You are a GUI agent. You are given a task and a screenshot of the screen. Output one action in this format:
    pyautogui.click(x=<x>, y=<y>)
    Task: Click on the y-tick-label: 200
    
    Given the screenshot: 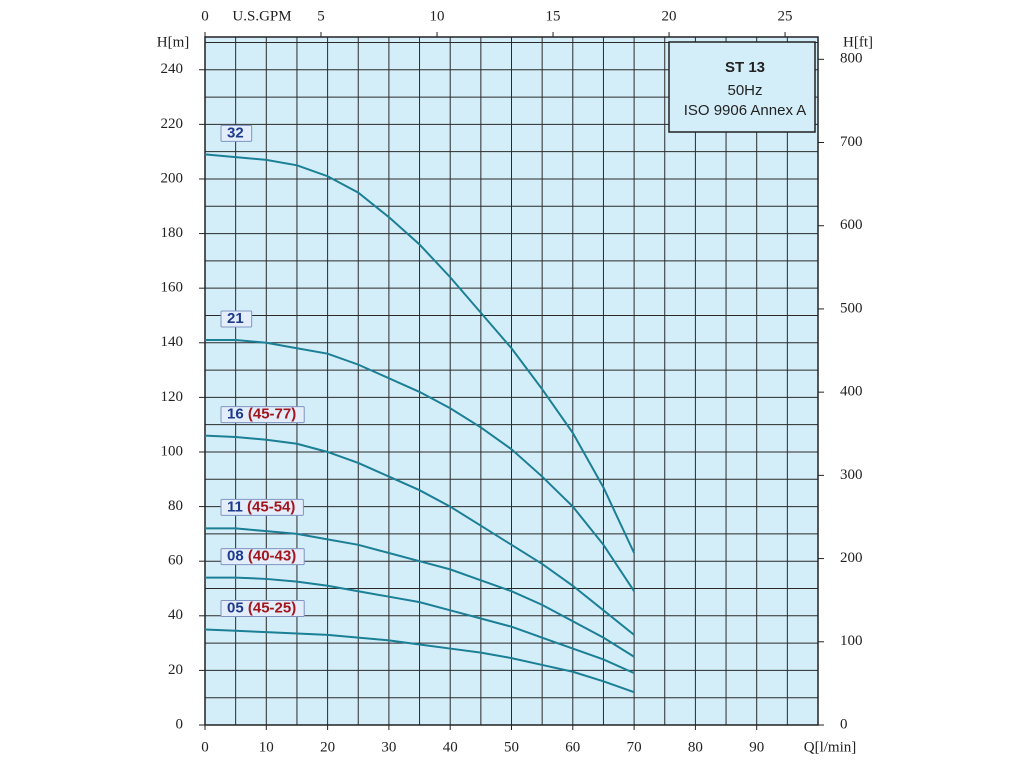 What is the action you would take?
    pyautogui.click(x=172, y=178)
    